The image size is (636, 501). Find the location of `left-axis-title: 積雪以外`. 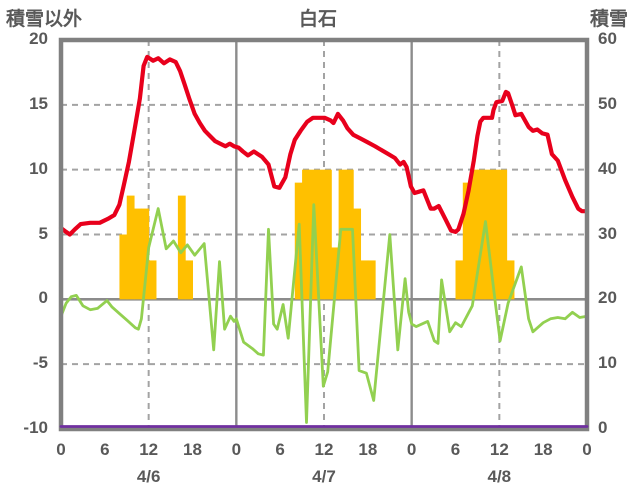

left-axis-title: 積雪以外 is located at coordinates (44, 19).